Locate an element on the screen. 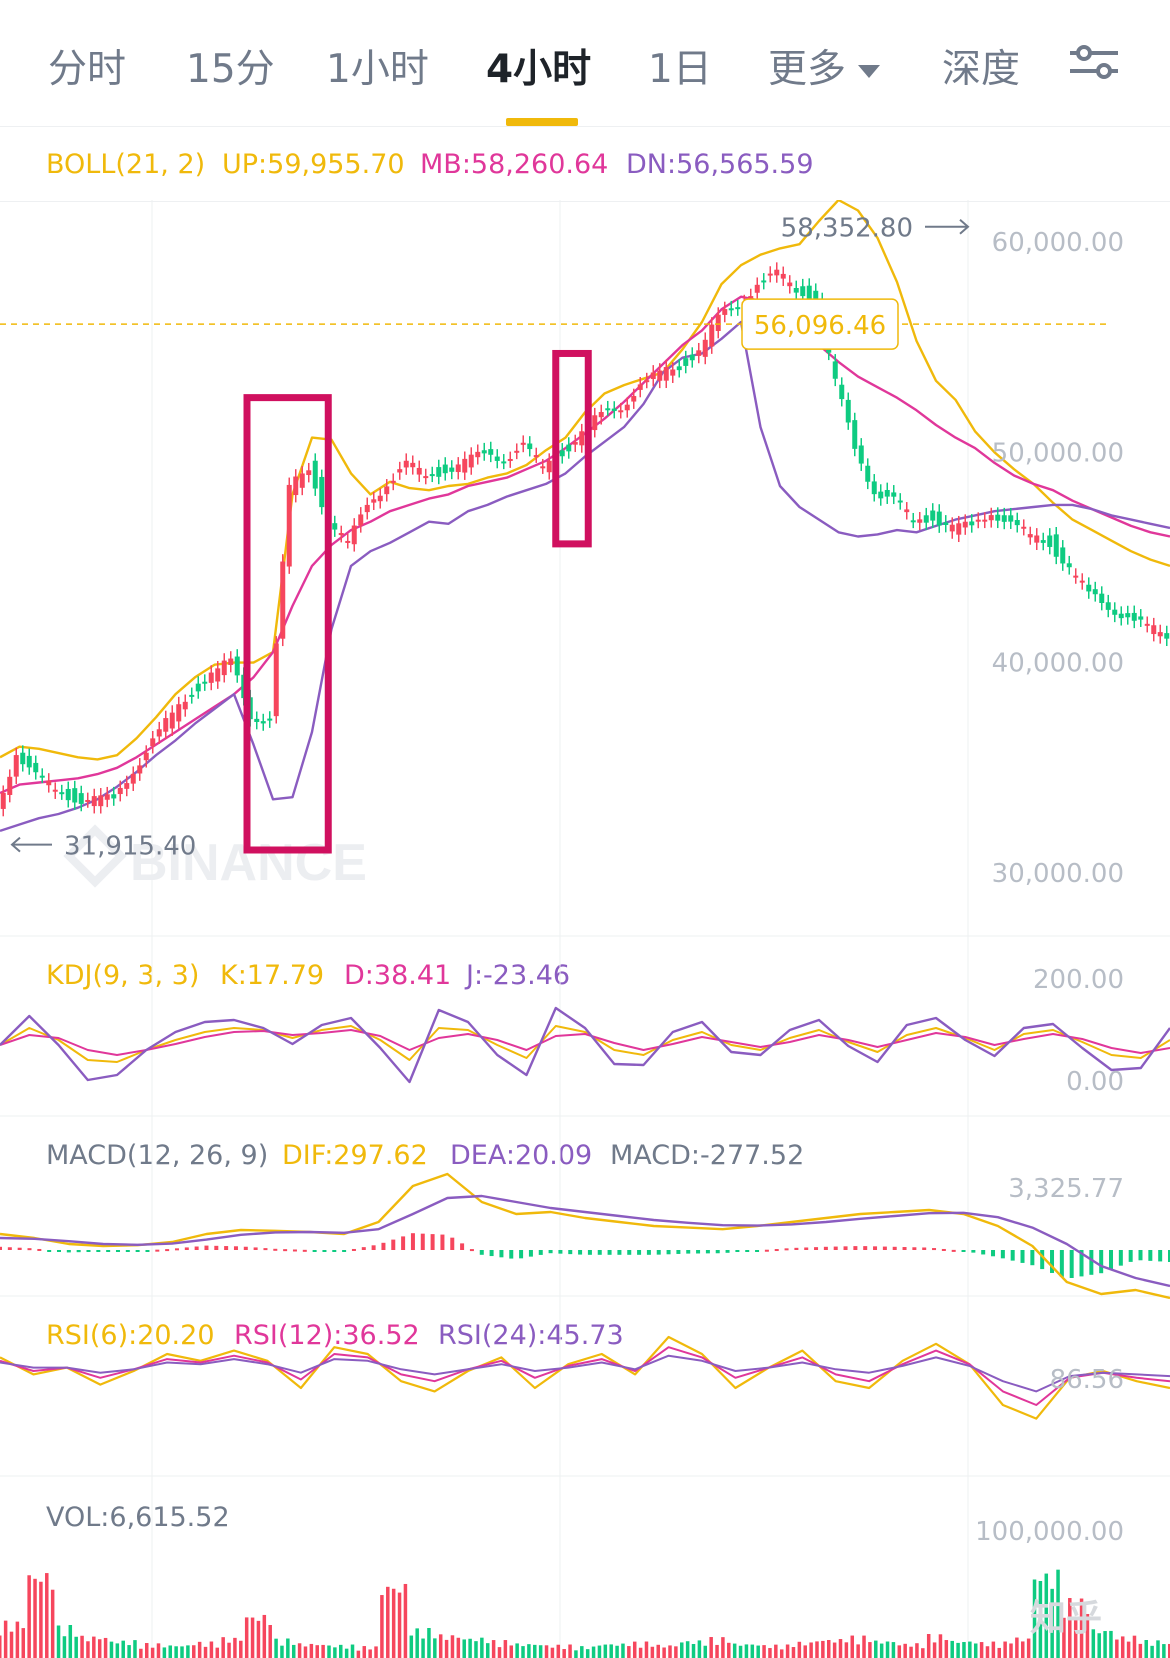 The width and height of the screenshot is (1170, 1658). tab-4h: 4小时 is located at coordinates (539, 69).